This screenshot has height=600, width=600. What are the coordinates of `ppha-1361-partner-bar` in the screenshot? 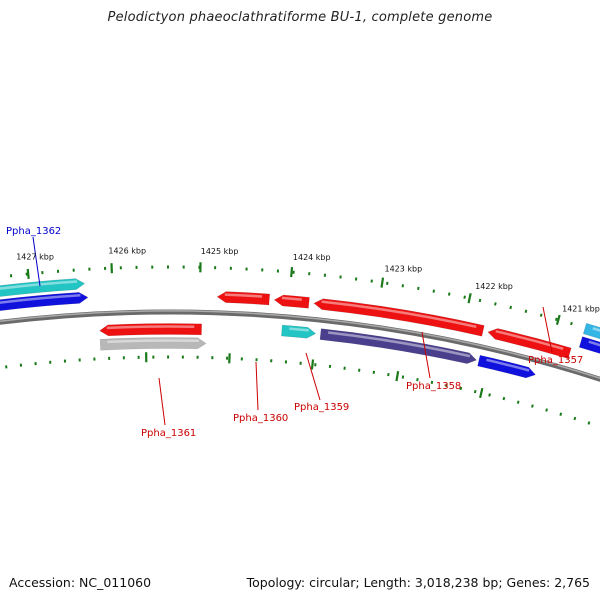 It's located at (153, 344).